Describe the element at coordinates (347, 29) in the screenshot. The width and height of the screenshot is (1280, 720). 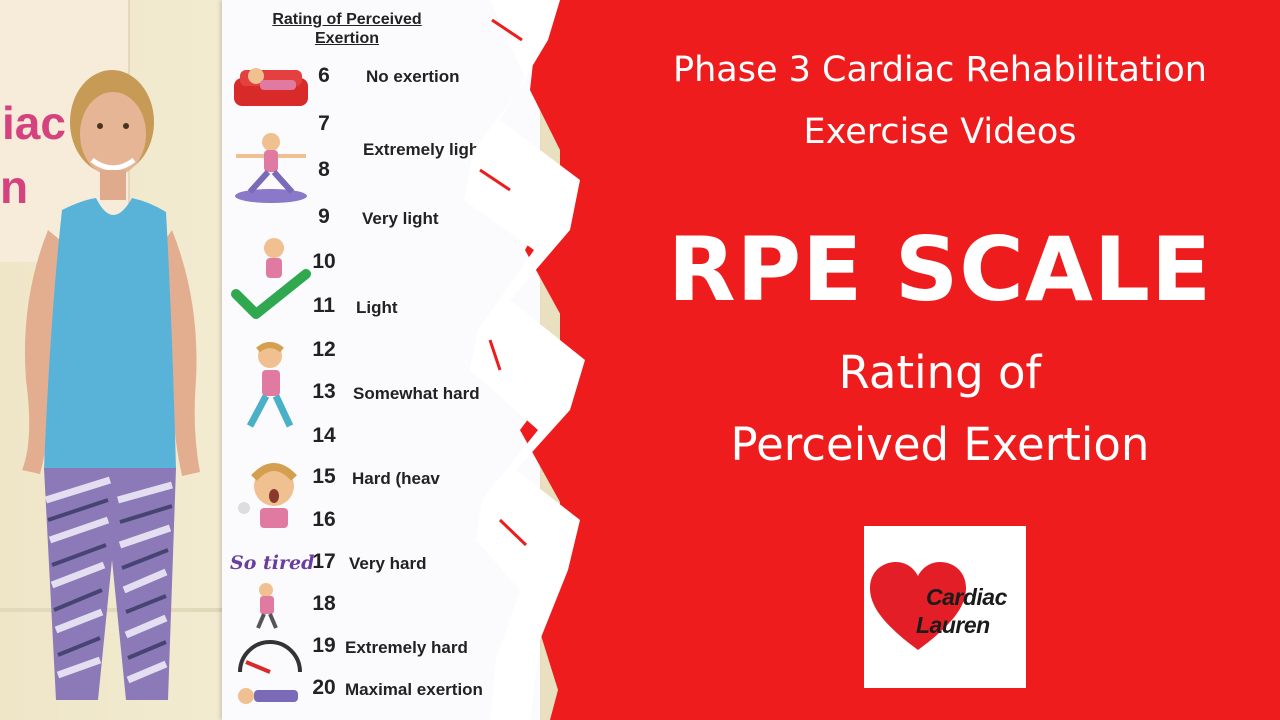
I see `poster-title: Rating of Perceived Exertion` at that location.